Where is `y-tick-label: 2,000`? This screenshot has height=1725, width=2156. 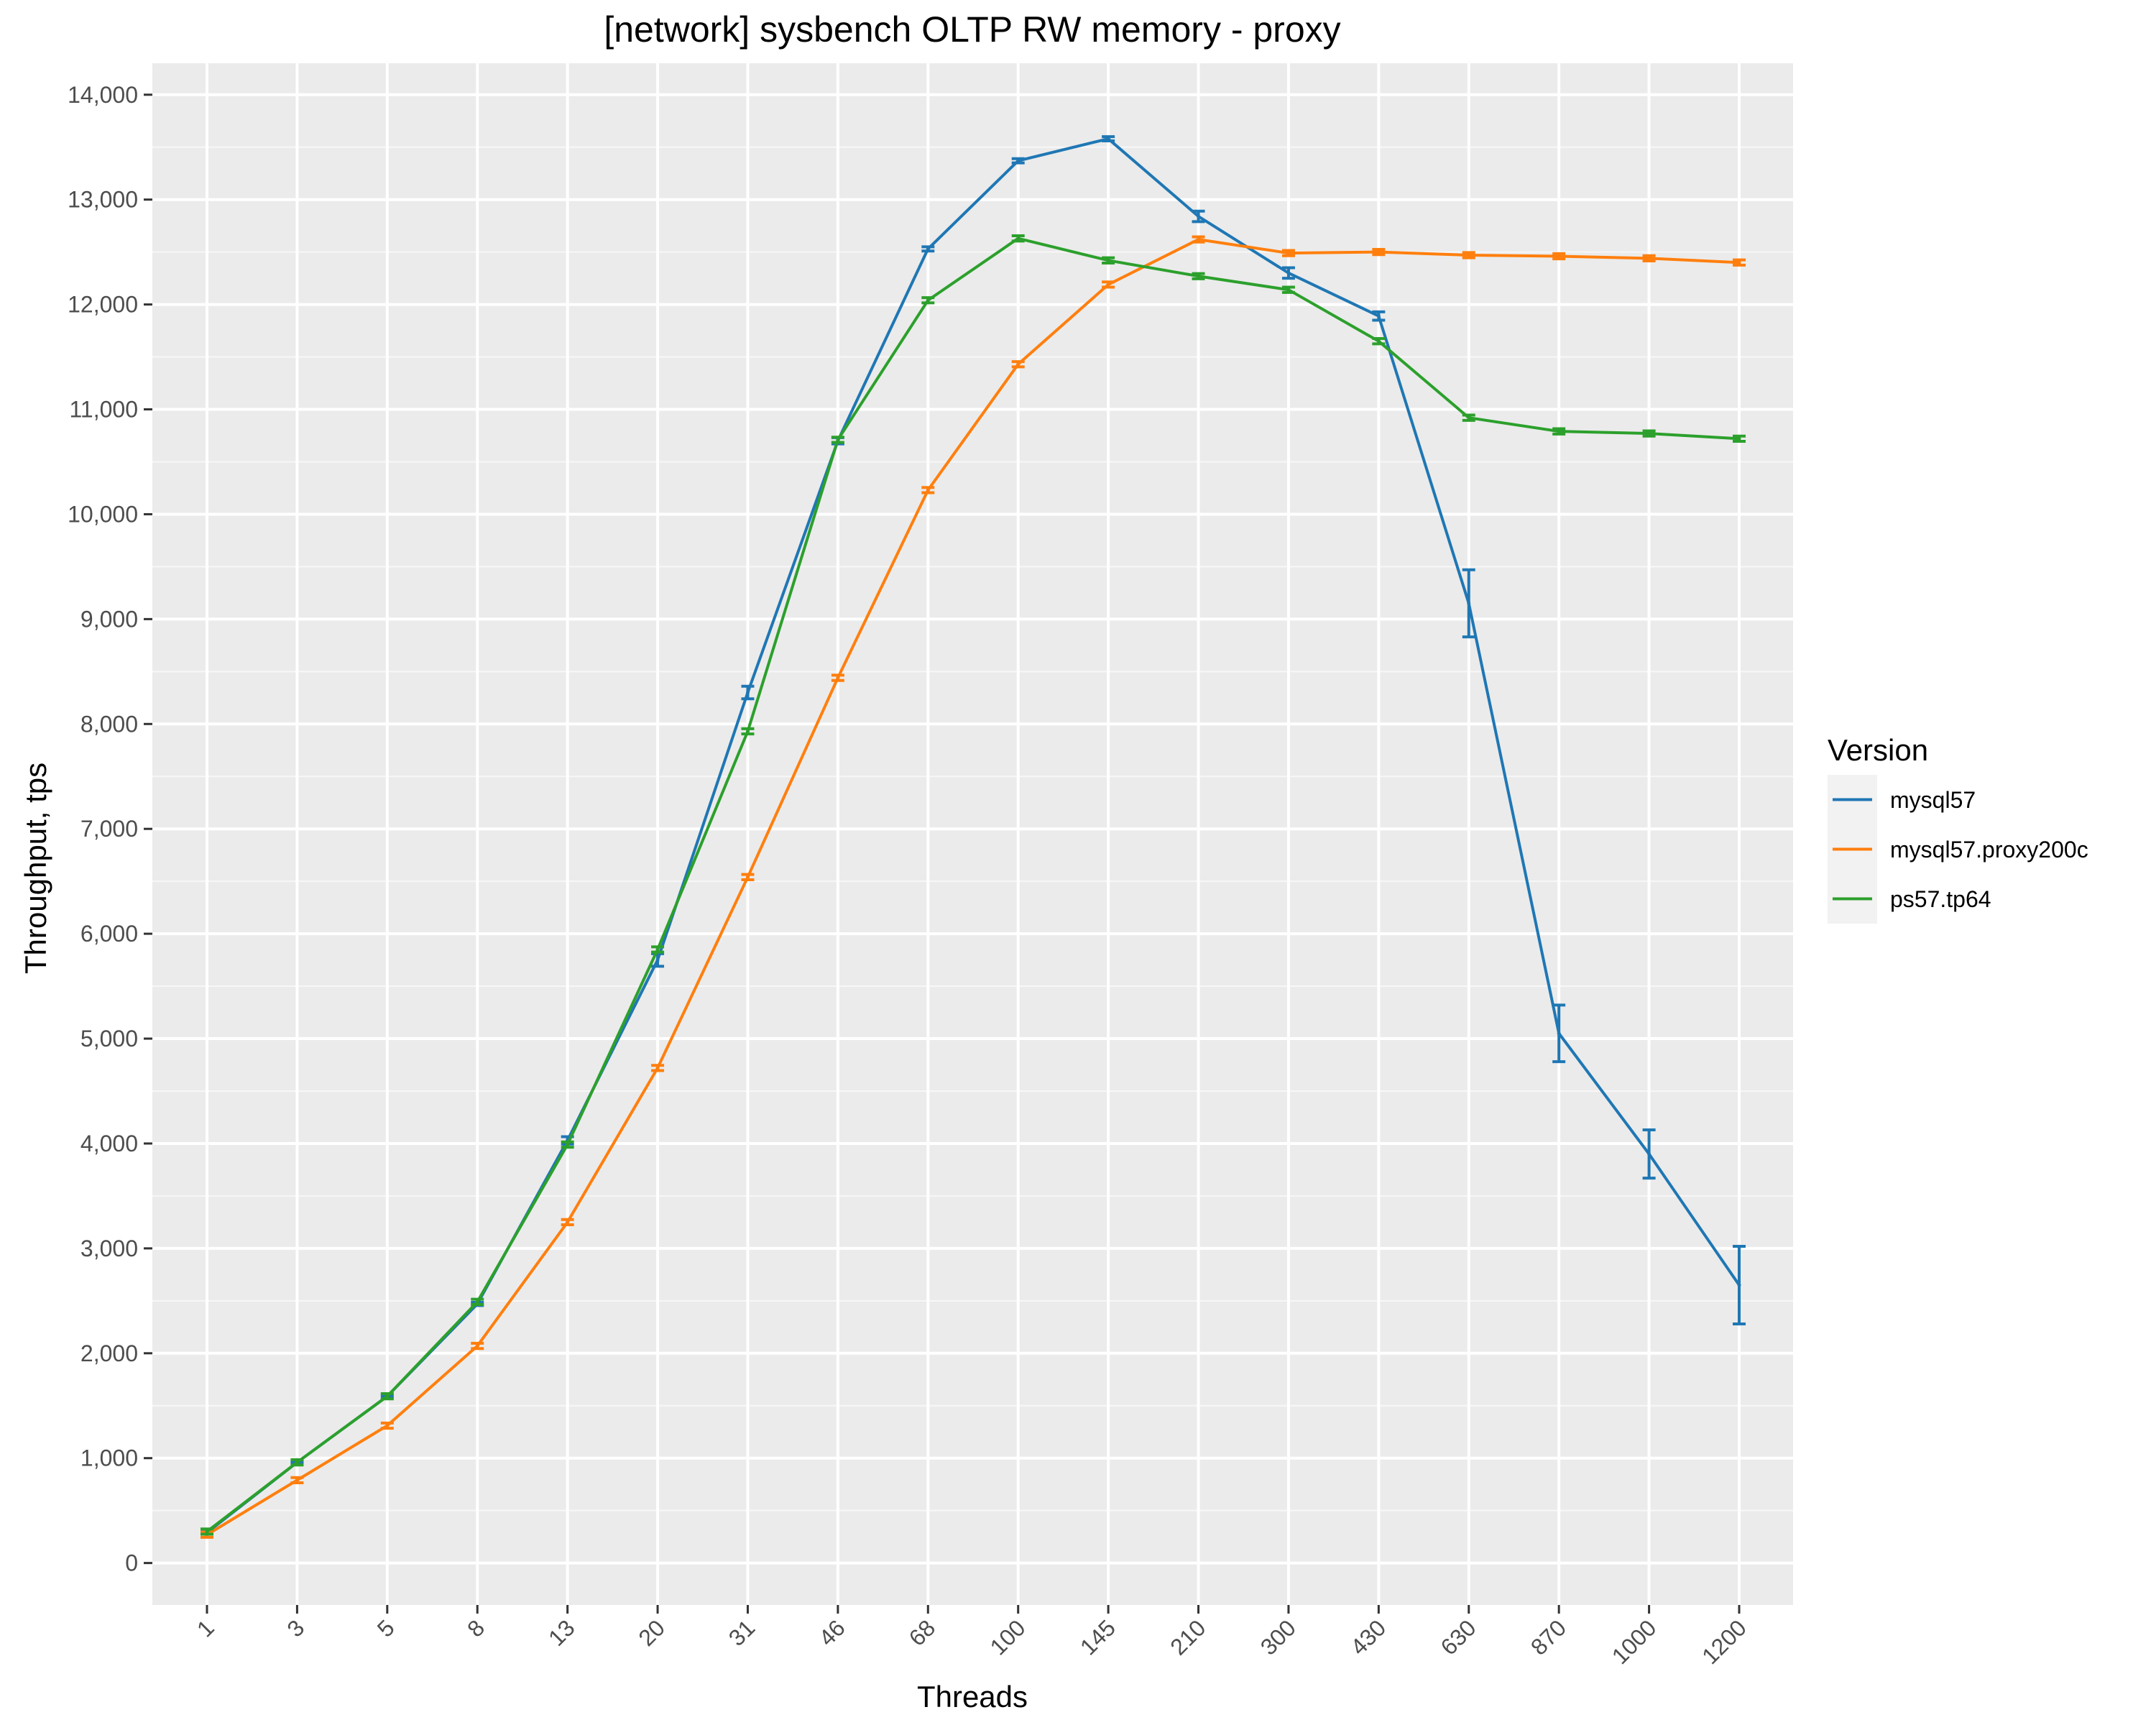 y-tick-label: 2,000 is located at coordinates (109, 1353).